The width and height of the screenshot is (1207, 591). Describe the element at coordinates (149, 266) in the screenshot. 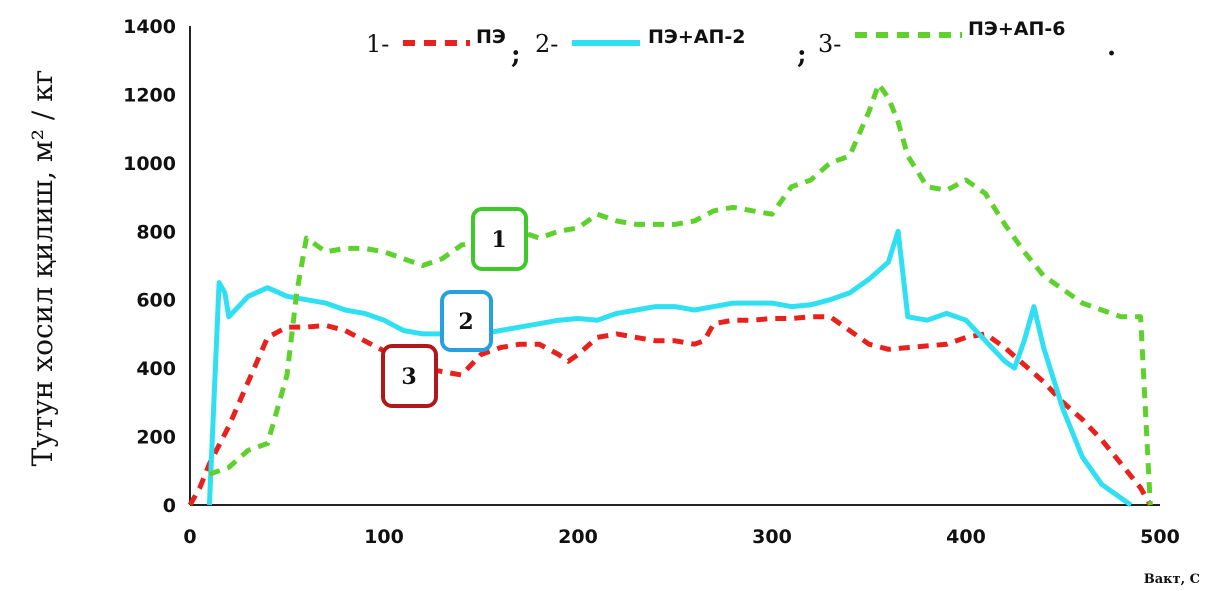

I see `y-ticks: 0 200 400 600 800 1000 1200 1400` at that location.